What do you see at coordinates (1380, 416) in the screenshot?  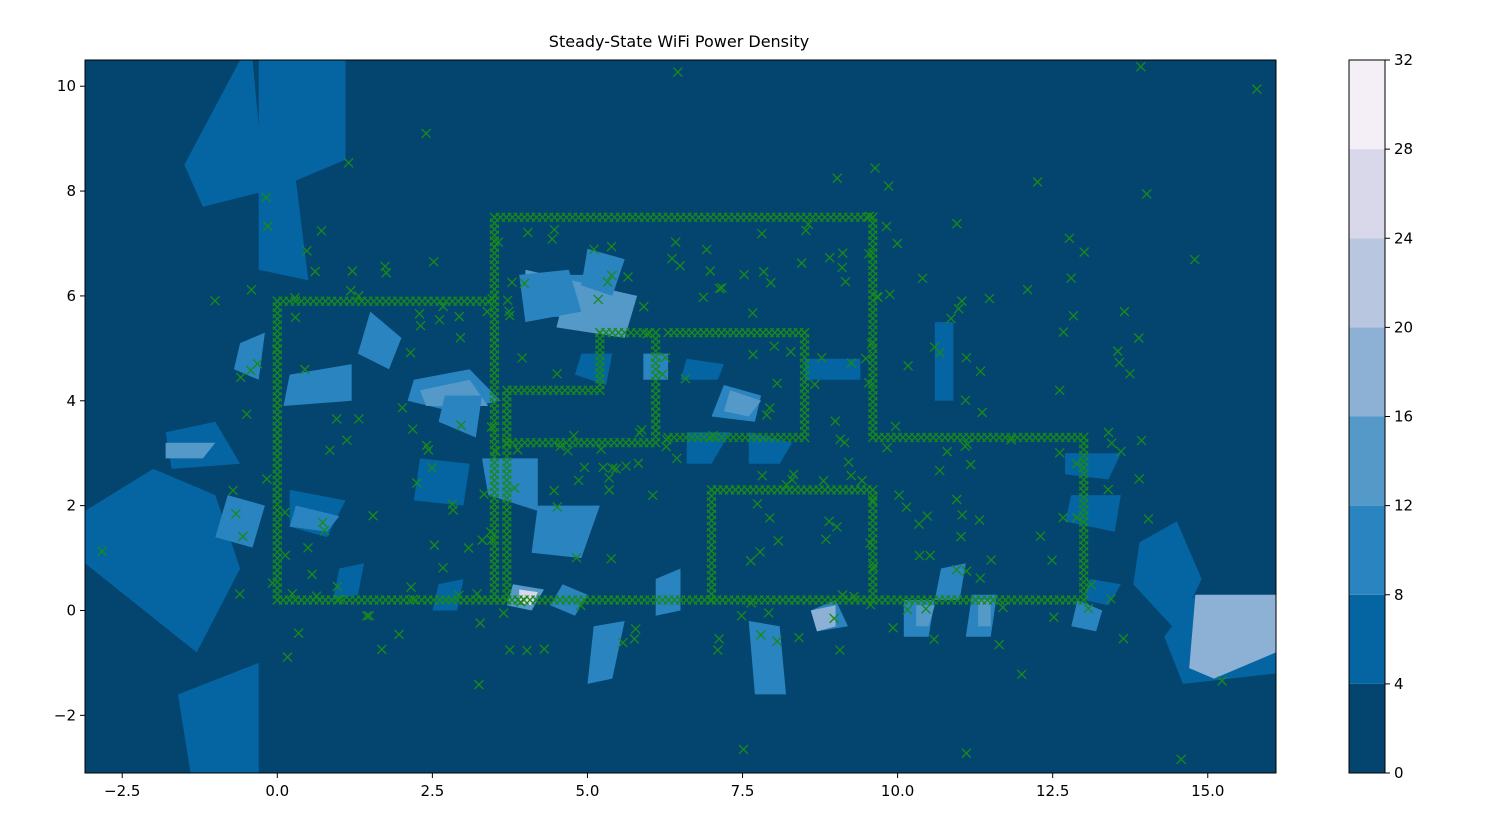 I see `colorbar: 0 4 8 12 16 20 24 28 32` at bounding box center [1380, 416].